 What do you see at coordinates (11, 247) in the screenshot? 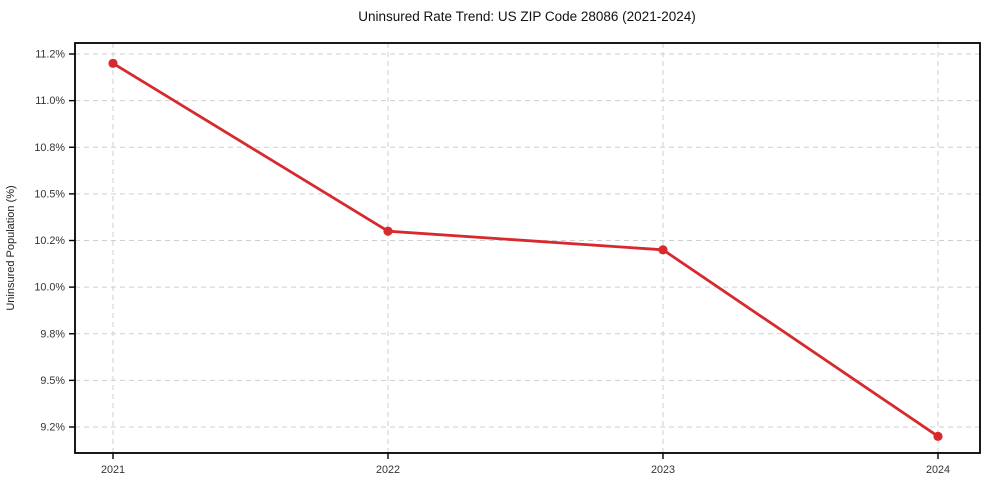
I see `y-axis-label: Uninsured Population (%)` at bounding box center [11, 247].